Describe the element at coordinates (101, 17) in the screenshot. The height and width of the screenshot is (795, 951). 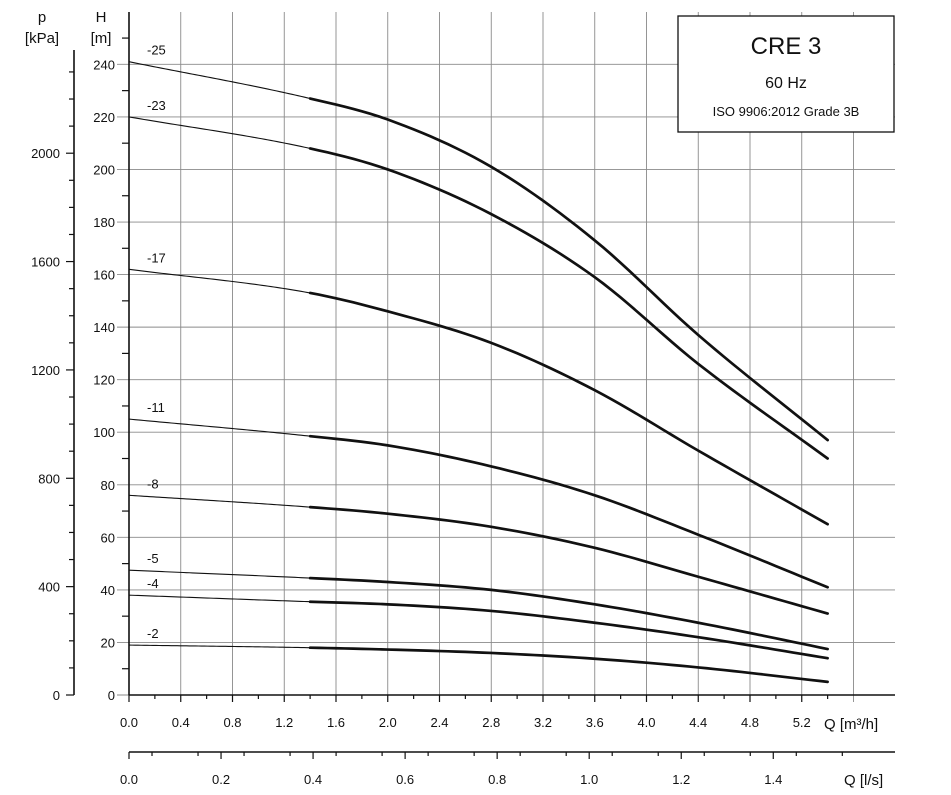
I see `head-axis-symbol: H` at that location.